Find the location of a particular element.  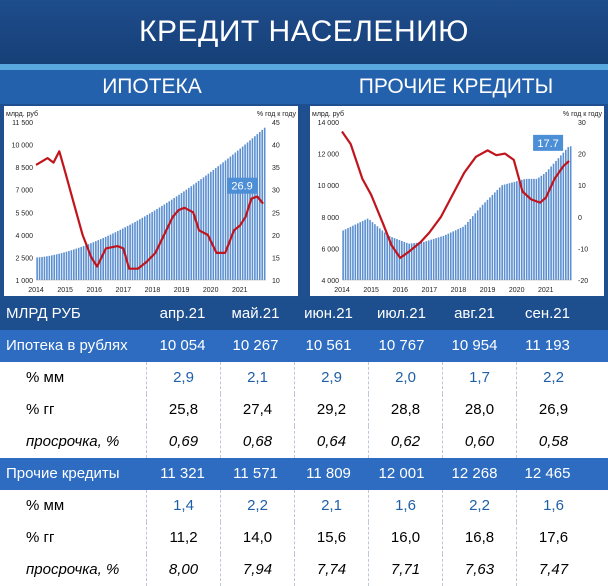

table-row: просрочка, % 8,00 7,94 7,74 7,71 7,63 7,47 is located at coordinates (304, 570).